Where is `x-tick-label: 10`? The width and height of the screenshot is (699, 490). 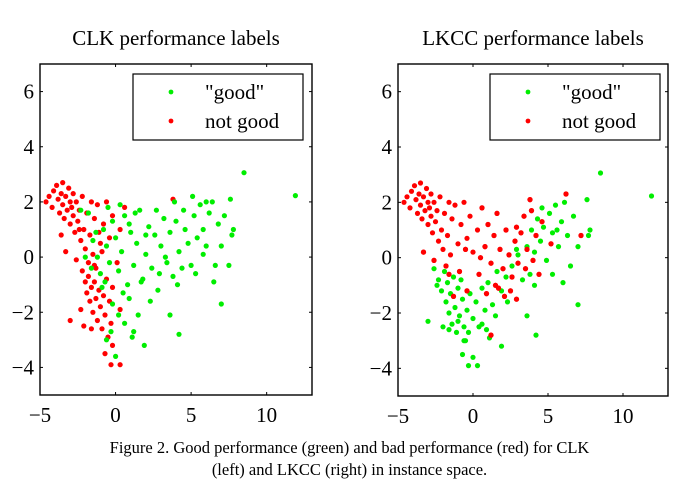 x-tick-label: 10 is located at coordinates (623, 416).